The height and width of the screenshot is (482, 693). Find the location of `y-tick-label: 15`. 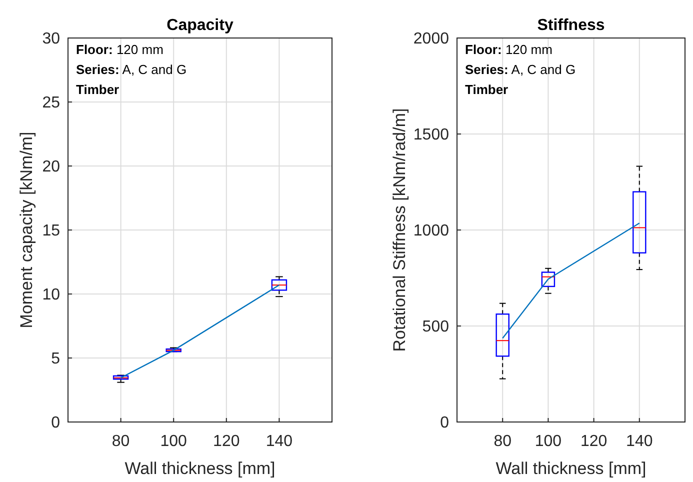

y-tick-label: 15 is located at coordinates (51, 231).